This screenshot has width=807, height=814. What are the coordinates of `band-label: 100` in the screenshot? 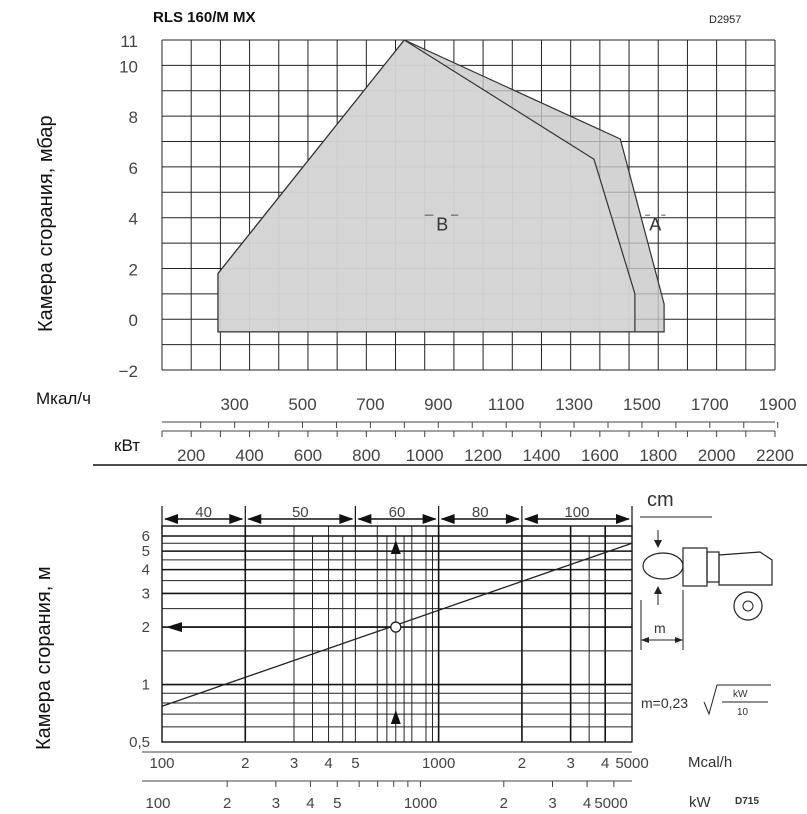 It's located at (576, 512).